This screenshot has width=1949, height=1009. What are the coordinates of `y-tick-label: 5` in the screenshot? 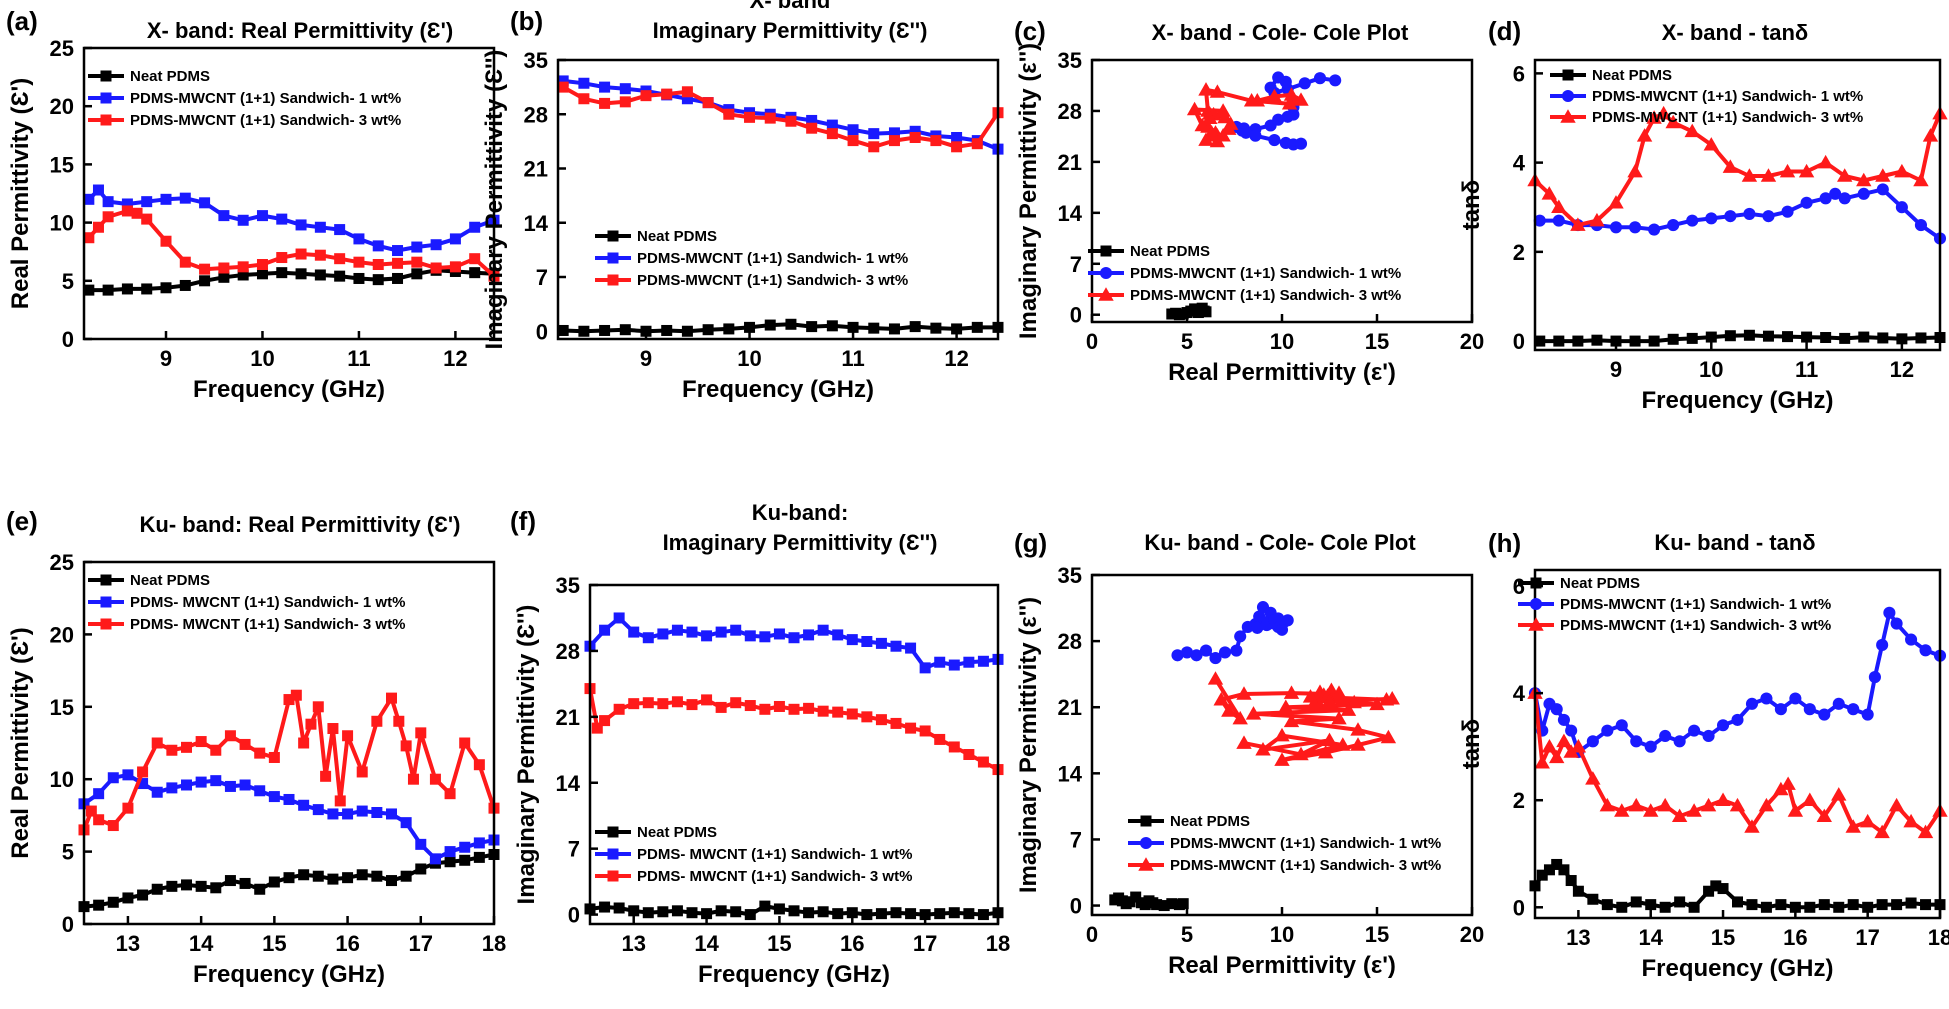 It's located at (68, 281).